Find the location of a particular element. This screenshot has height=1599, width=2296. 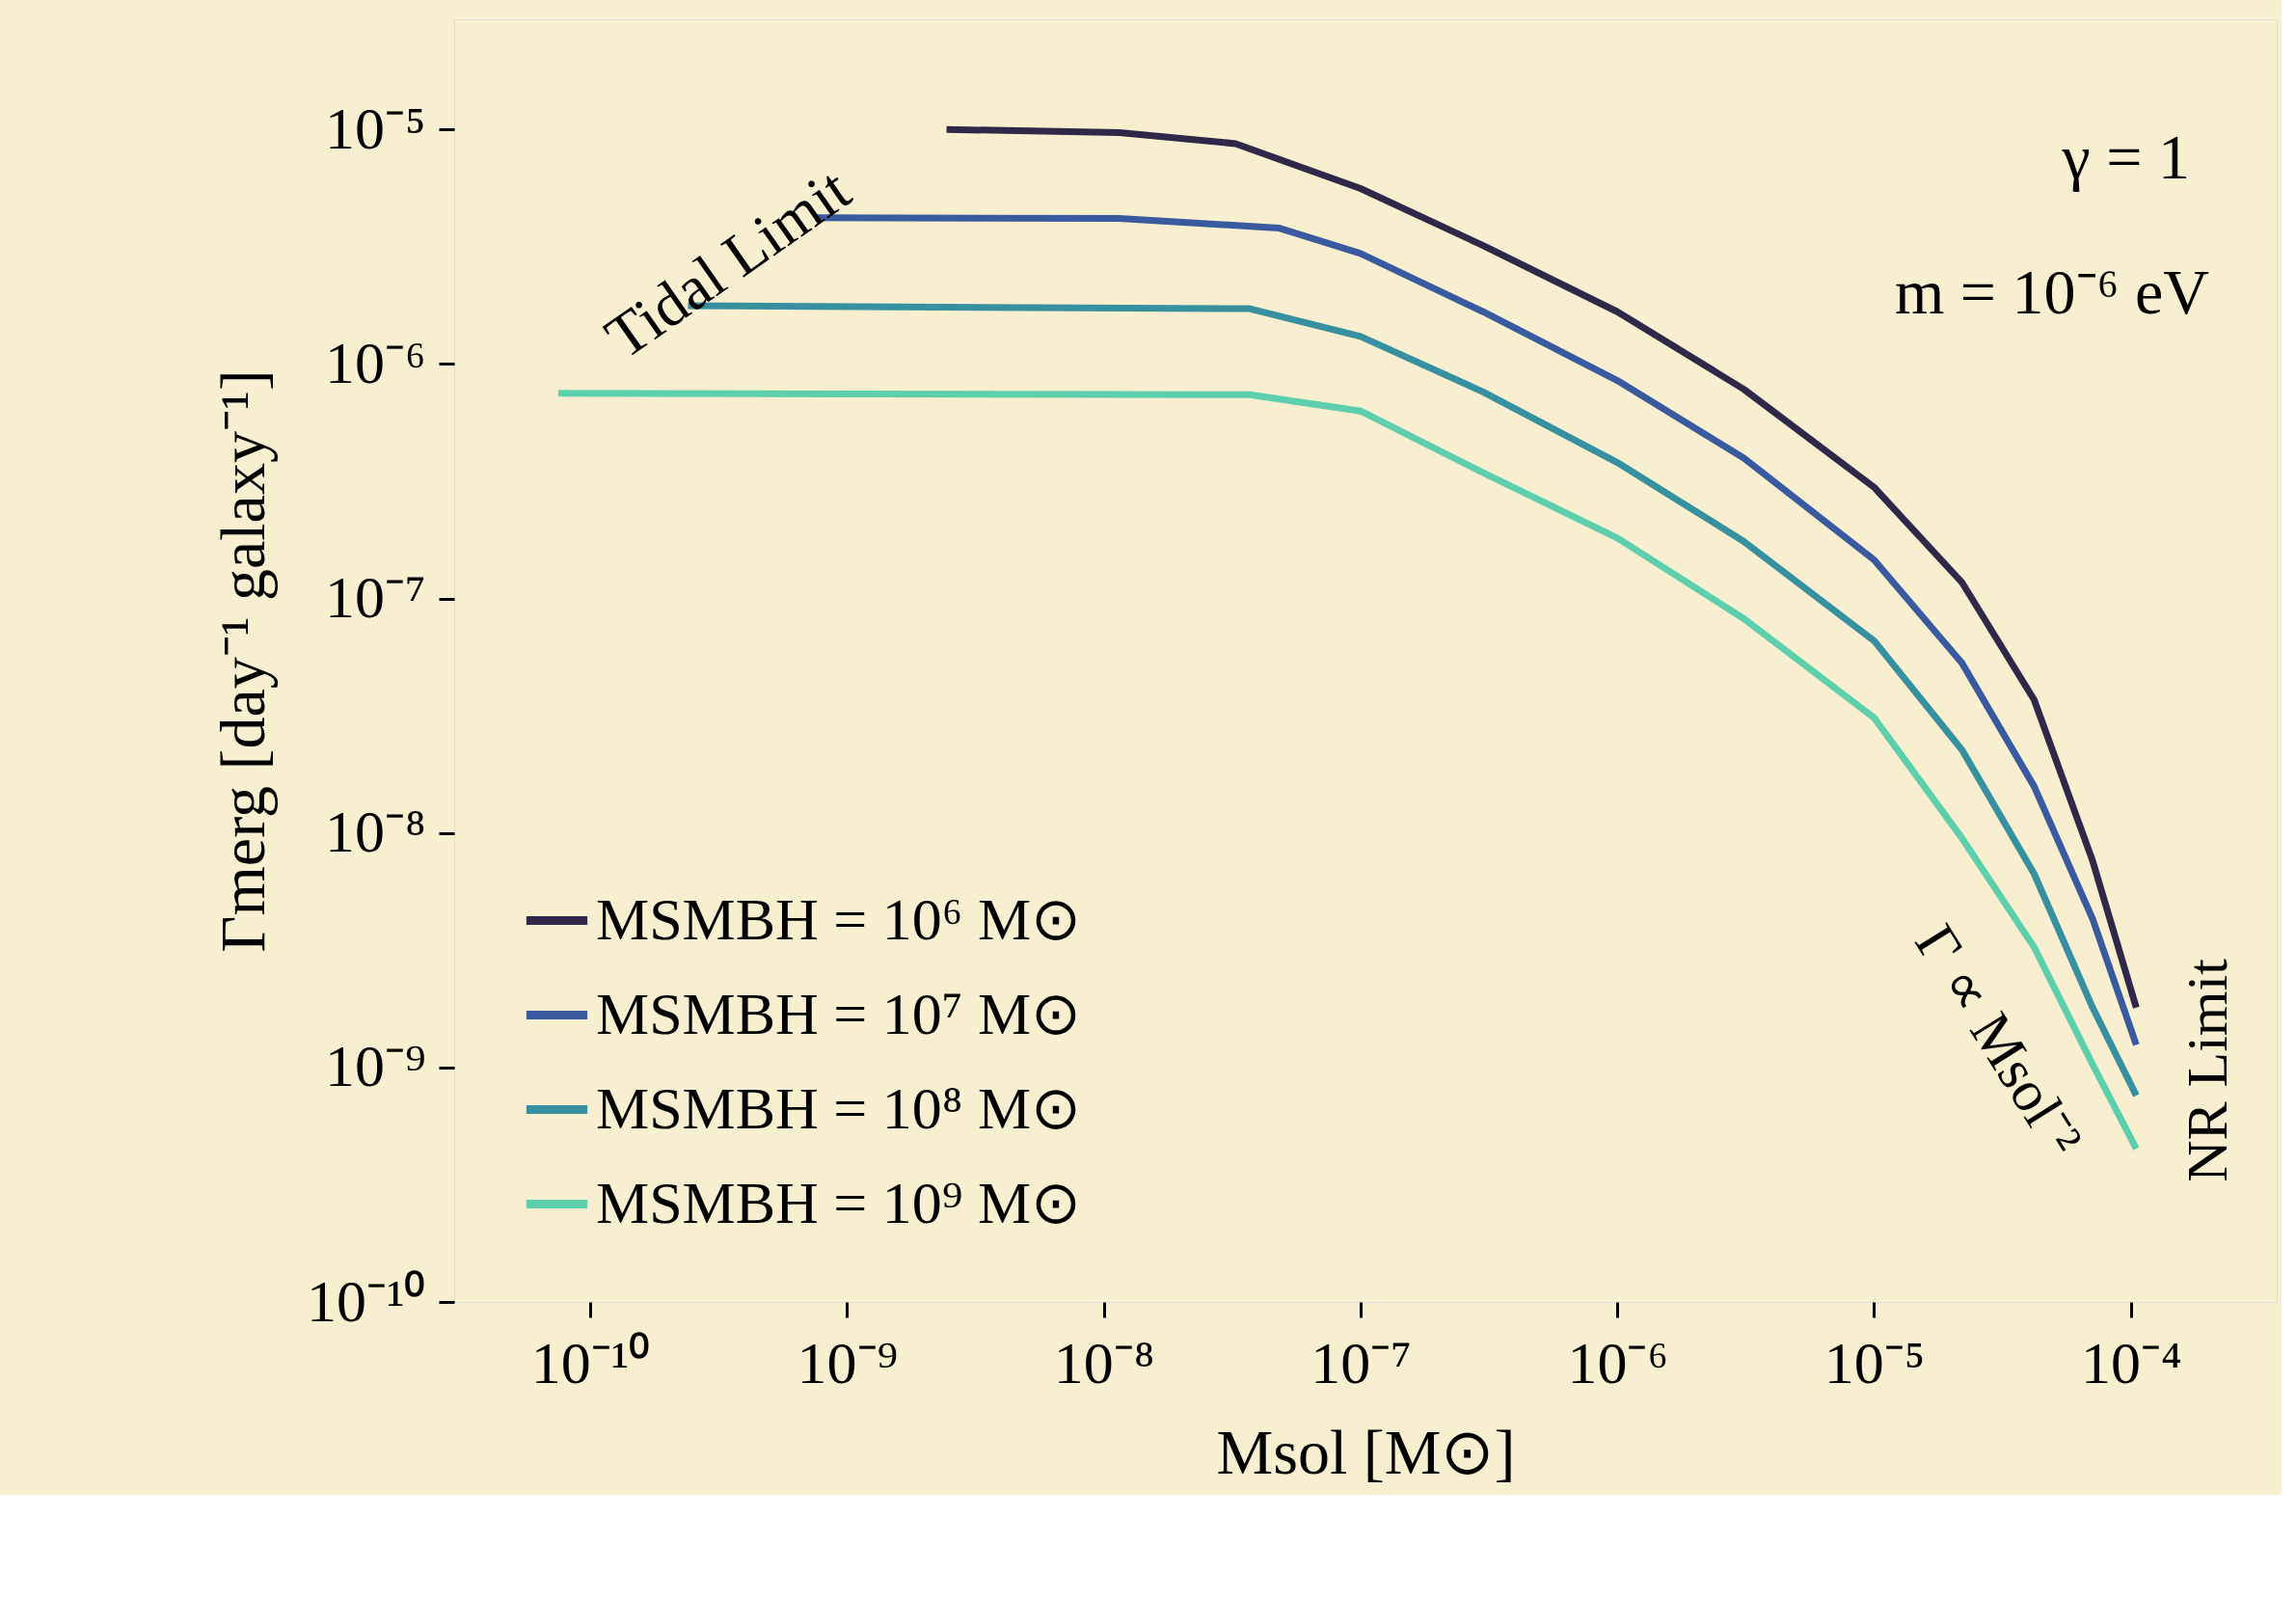

legend-label: MSMBH = 10⁸ M⊙ is located at coordinates (839, 1107).